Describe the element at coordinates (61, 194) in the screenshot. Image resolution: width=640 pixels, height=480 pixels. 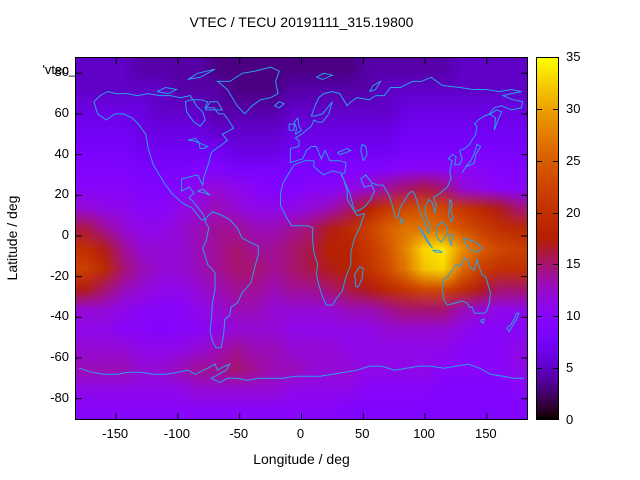
I see `y-tick-label: 20` at that location.